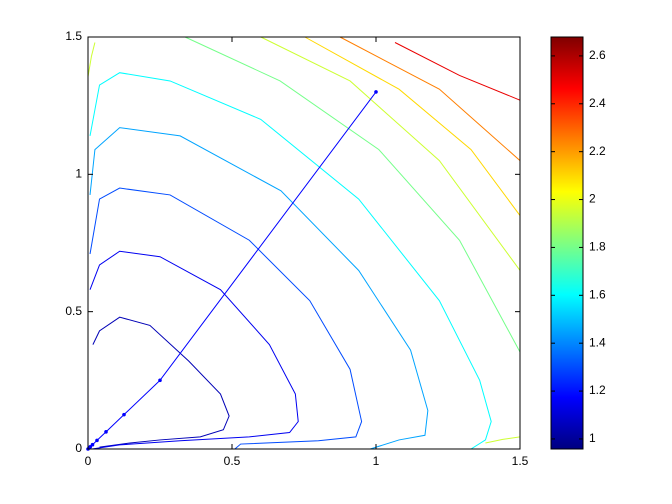  Describe the element at coordinates (73, 311) in the screenshot. I see `y-tick-label: 0.5` at that location.